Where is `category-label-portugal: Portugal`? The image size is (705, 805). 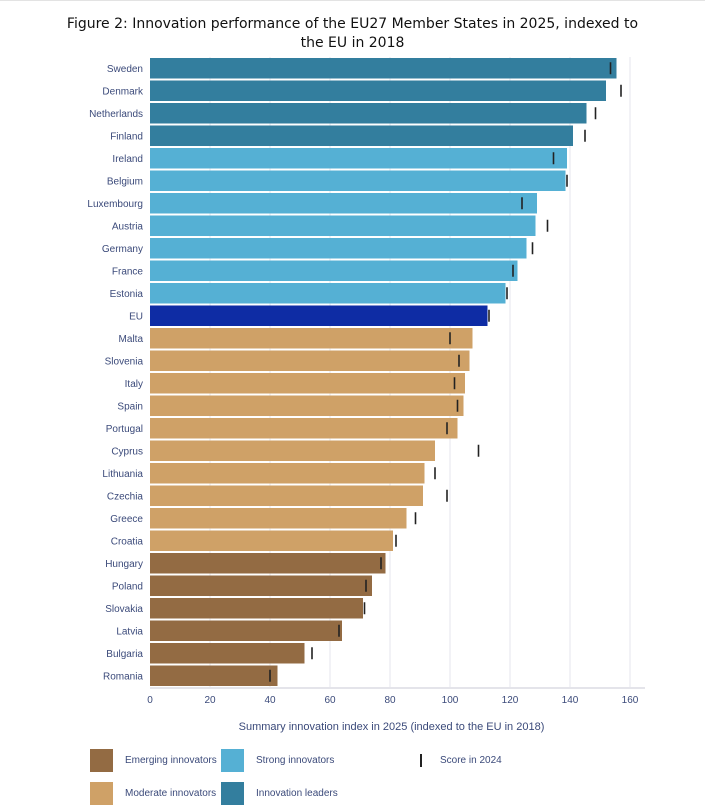
category-label-portugal: Portugal is located at coordinates (124, 429).